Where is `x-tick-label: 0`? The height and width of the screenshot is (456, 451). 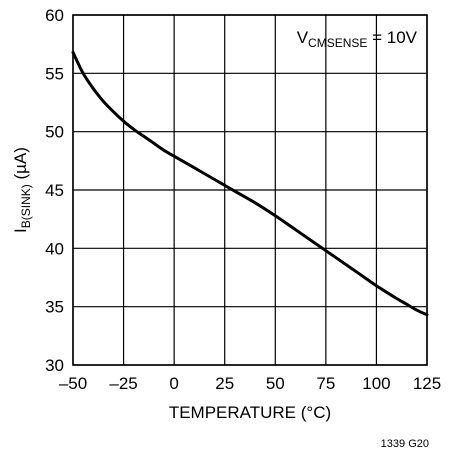
x-tick-label: 0 is located at coordinates (173, 383).